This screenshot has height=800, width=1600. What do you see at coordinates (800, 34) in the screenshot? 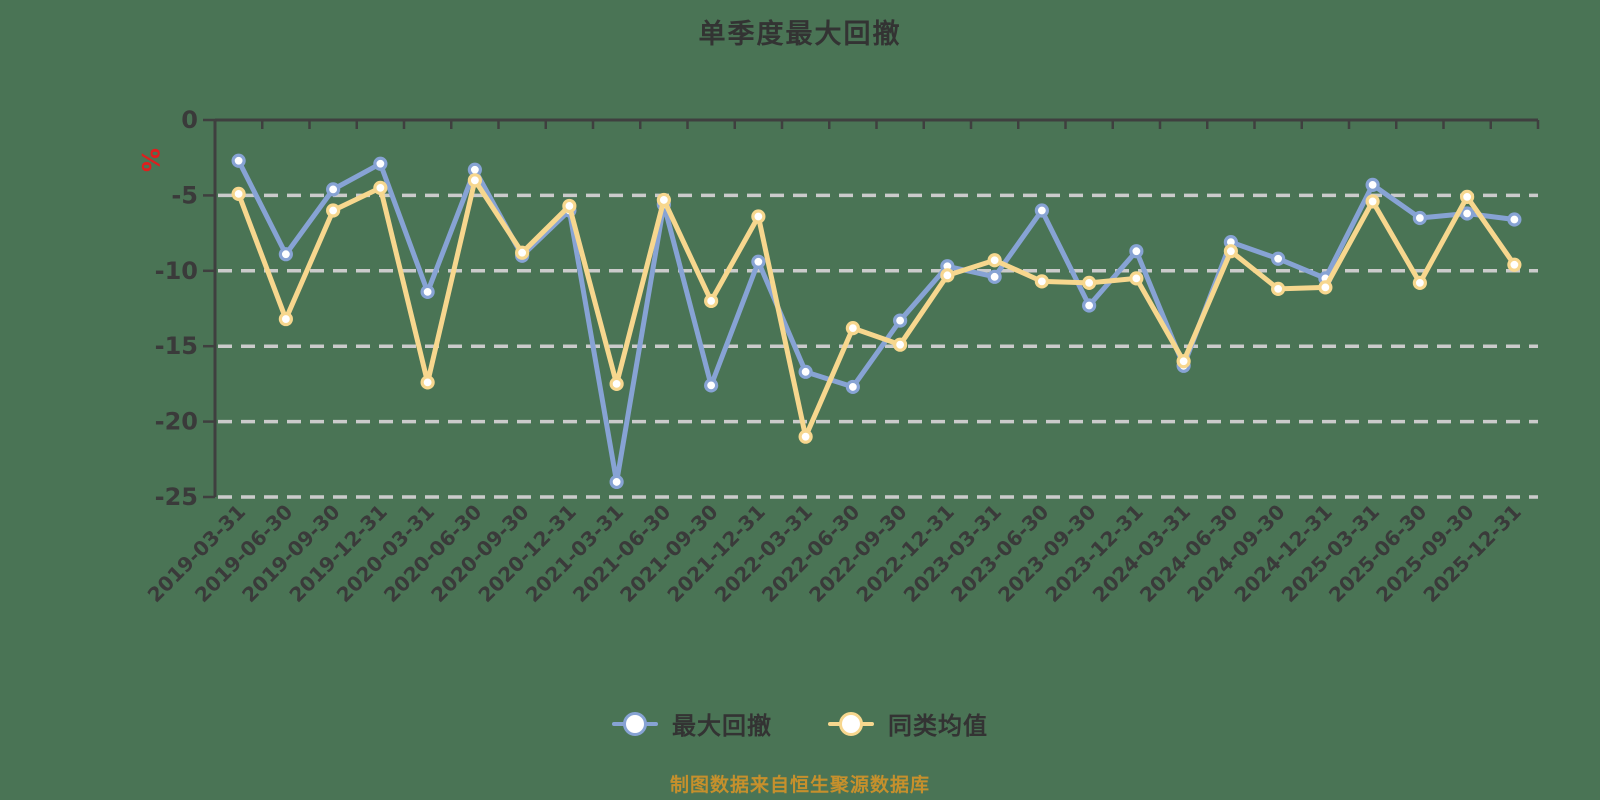
I see `chart-title: 单季度最大回撤` at bounding box center [800, 34].